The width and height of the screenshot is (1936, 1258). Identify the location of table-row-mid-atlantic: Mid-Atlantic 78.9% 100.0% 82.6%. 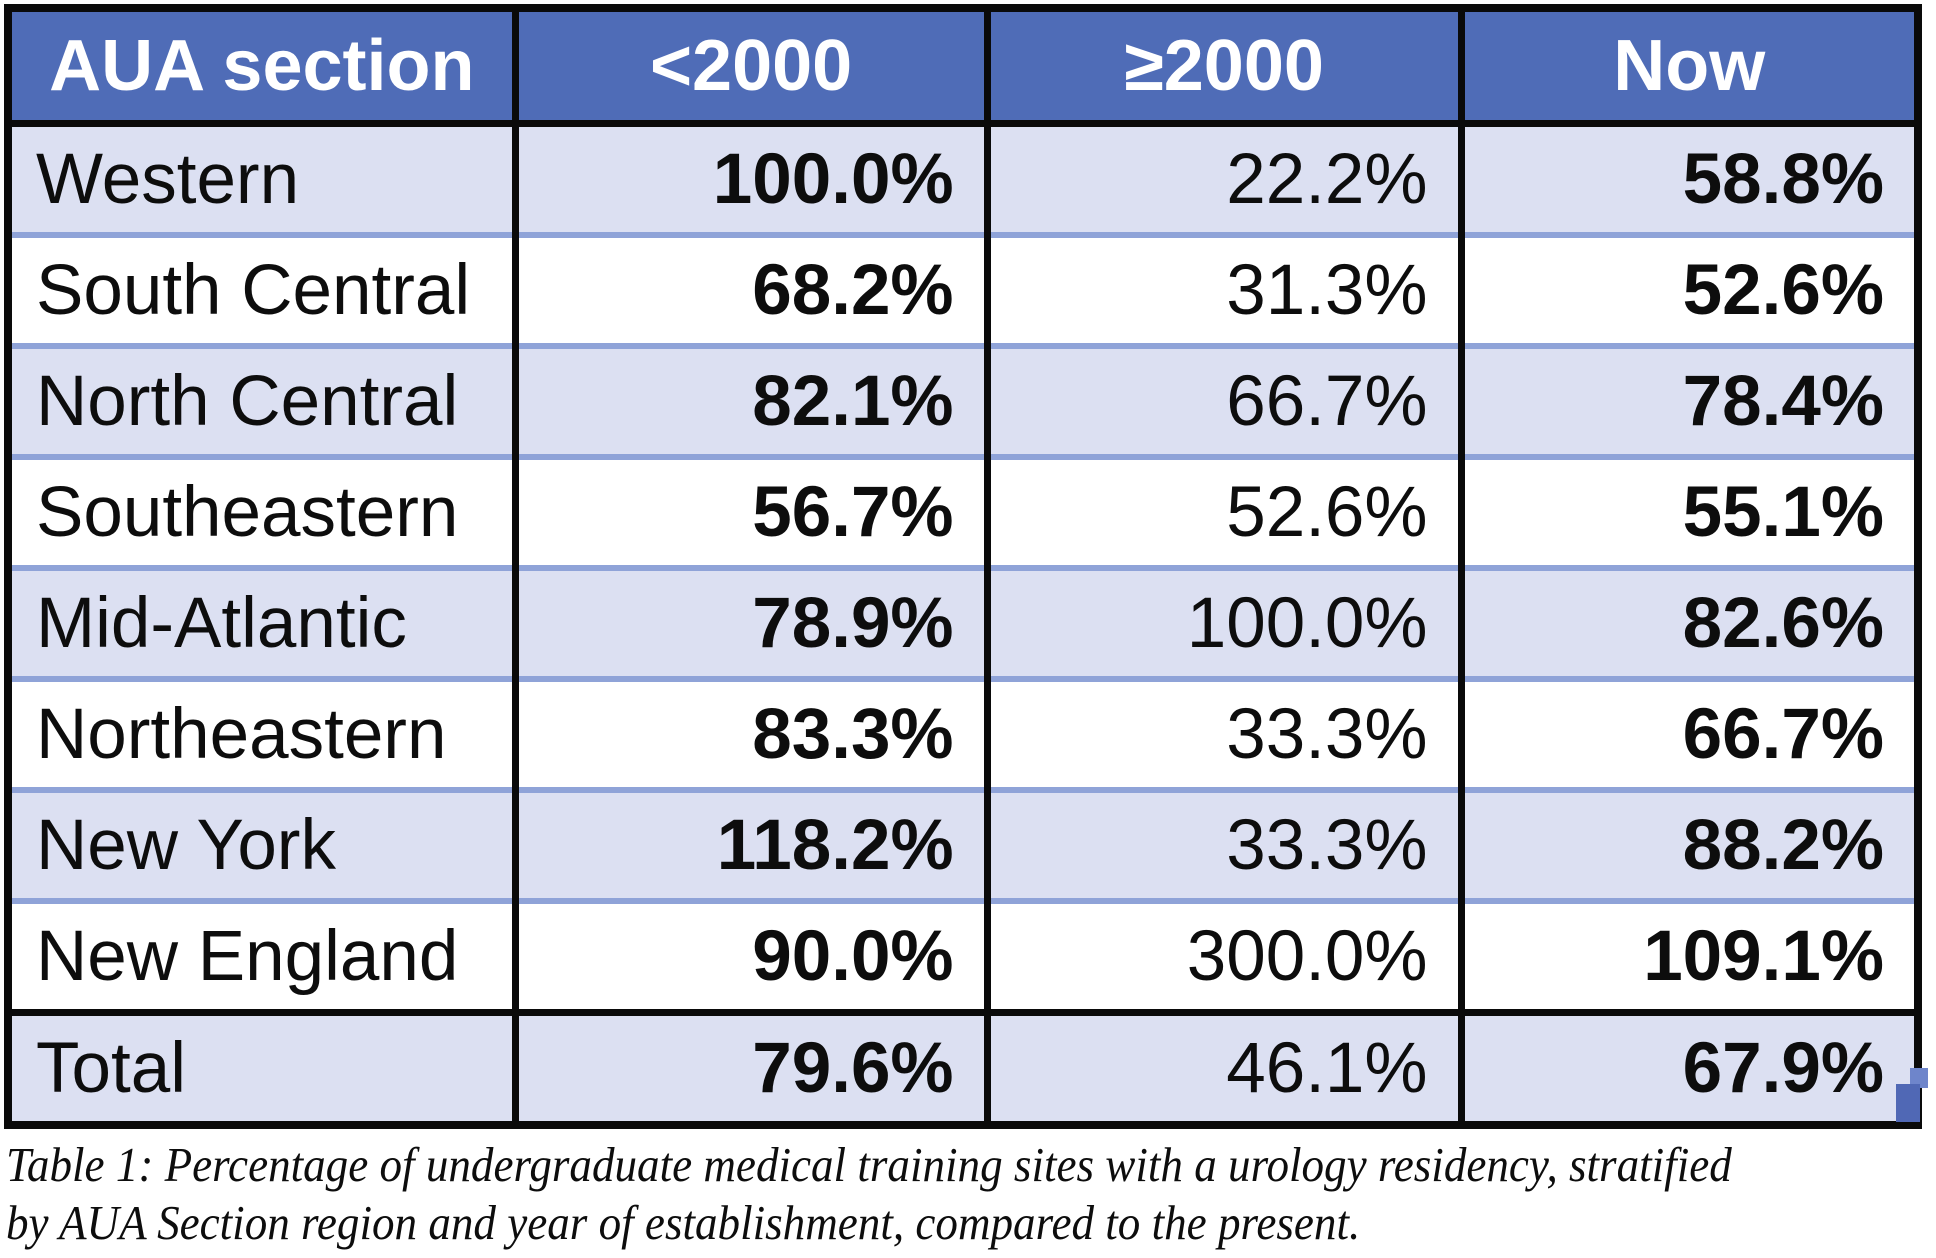
(963, 622).